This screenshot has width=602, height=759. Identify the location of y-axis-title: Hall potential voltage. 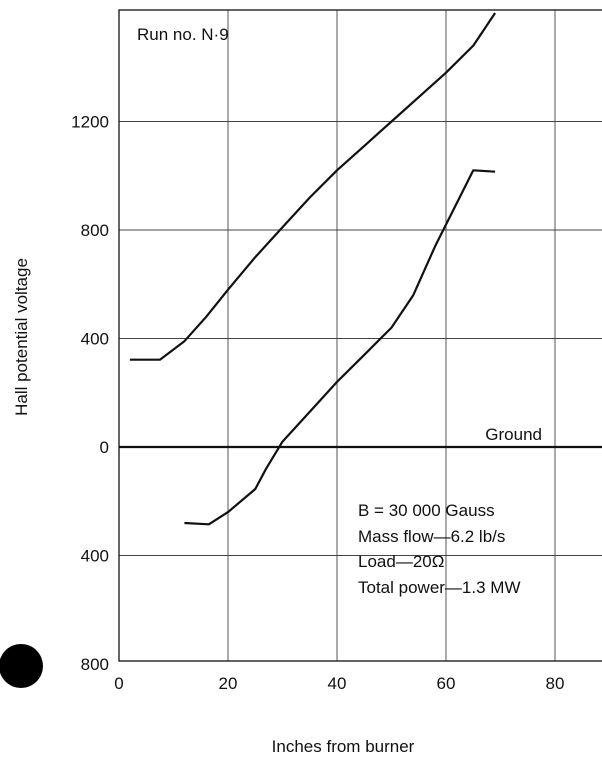
(21, 337).